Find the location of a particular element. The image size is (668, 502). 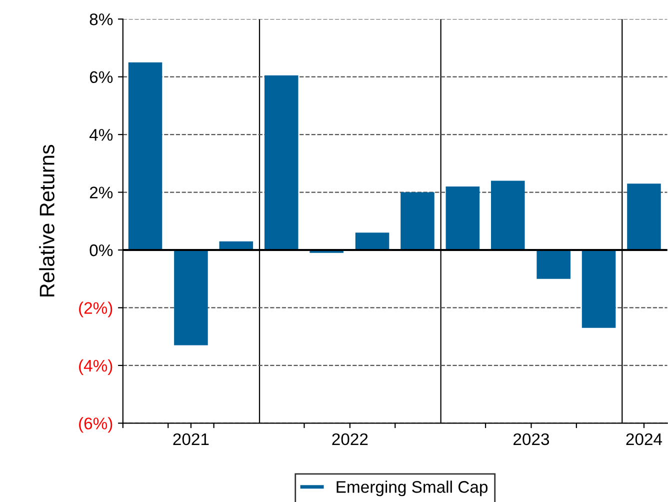

y-tick-label: (6%) is located at coordinates (95, 425).